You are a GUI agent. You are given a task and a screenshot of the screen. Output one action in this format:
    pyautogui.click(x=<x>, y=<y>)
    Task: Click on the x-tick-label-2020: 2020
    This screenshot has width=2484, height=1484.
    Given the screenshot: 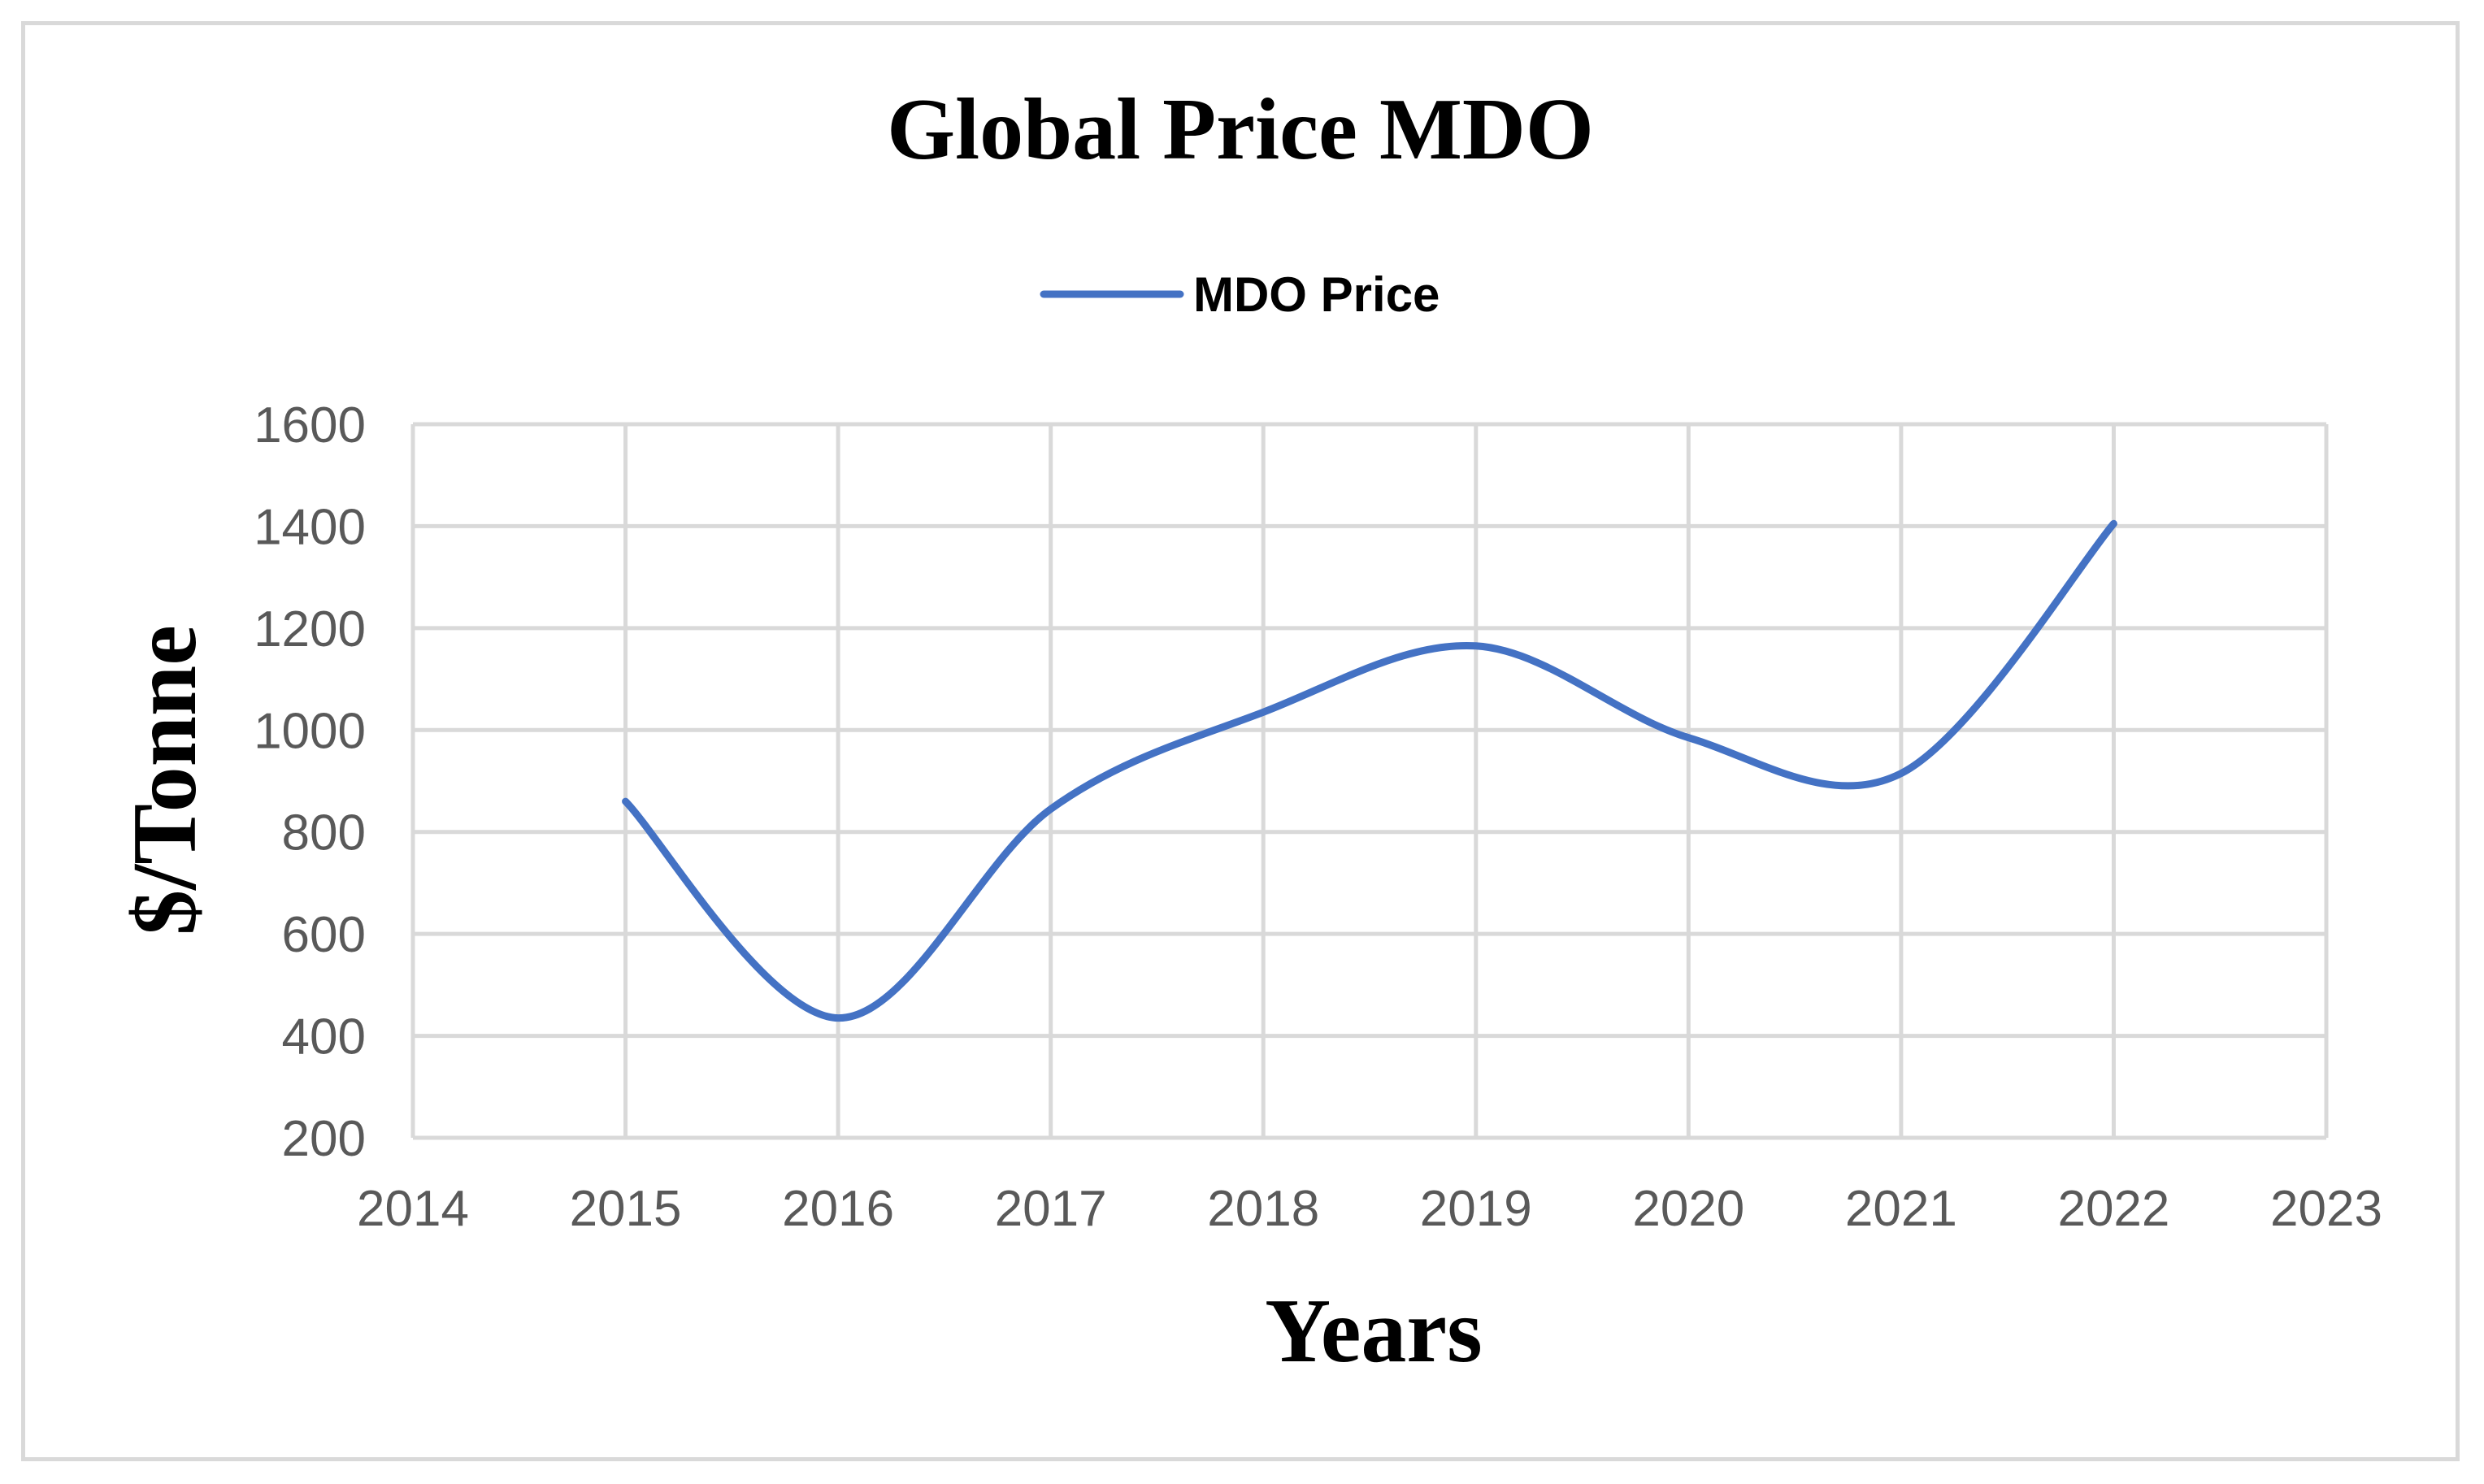 What is the action you would take?
    pyautogui.click(x=1688, y=1209)
    